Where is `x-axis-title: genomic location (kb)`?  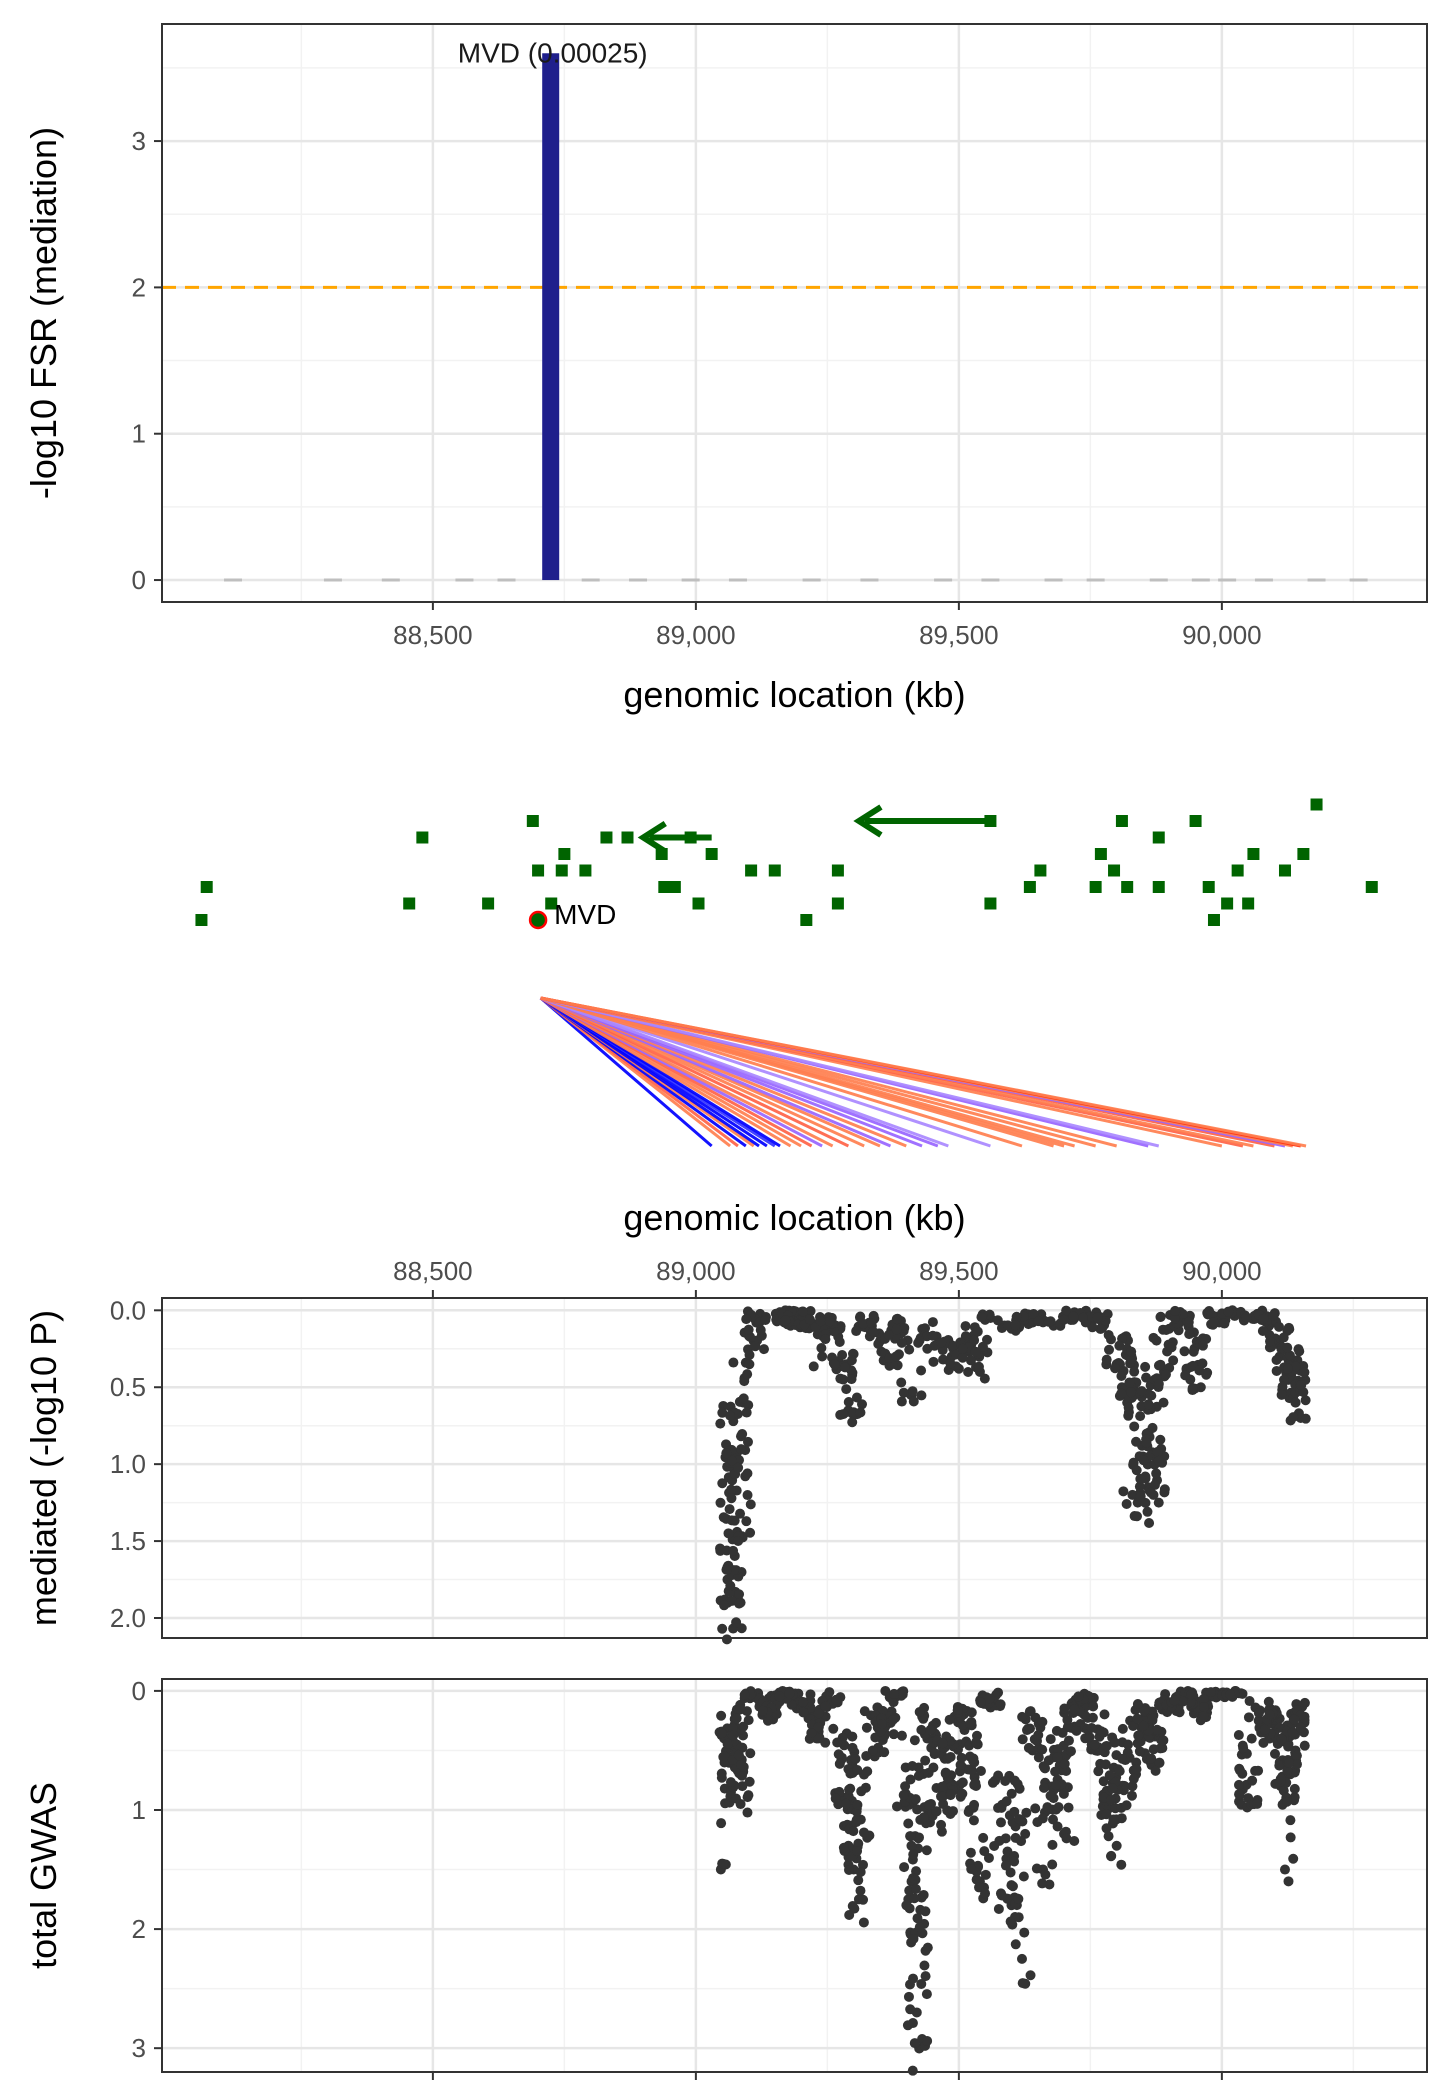 x-axis-title: genomic location (kb) is located at coordinates (794, 694).